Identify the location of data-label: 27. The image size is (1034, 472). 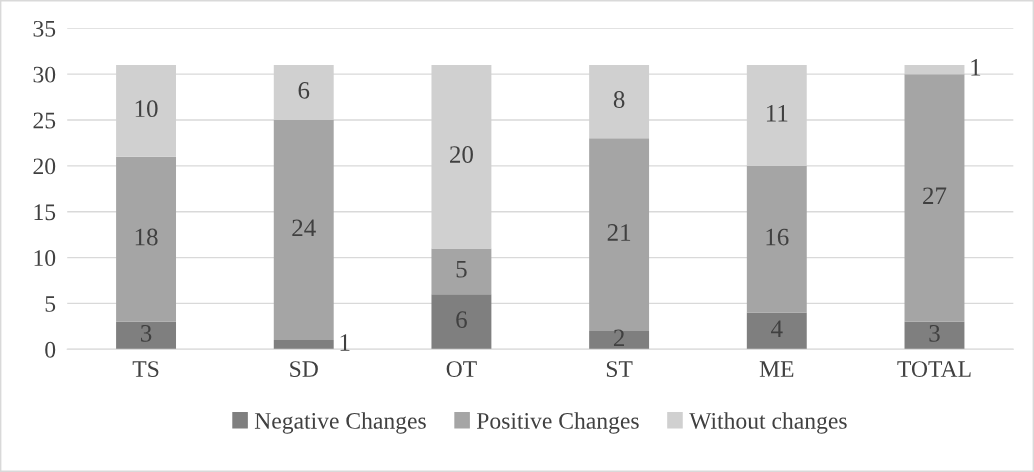
(935, 195).